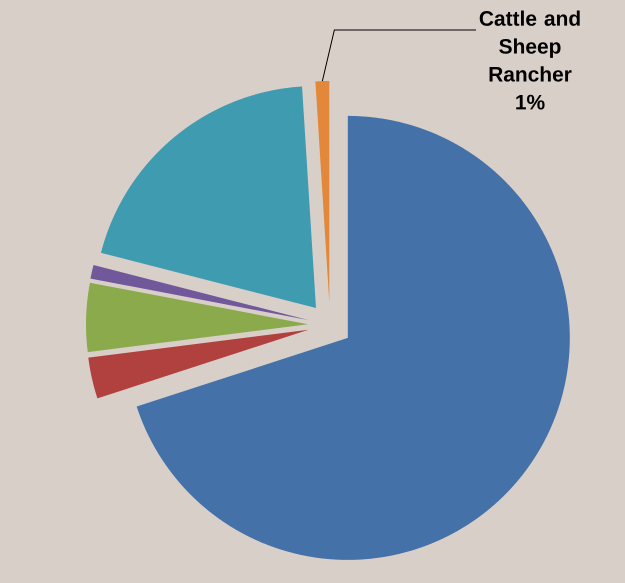  I want to click on data-label: 1%, so click(530, 102).